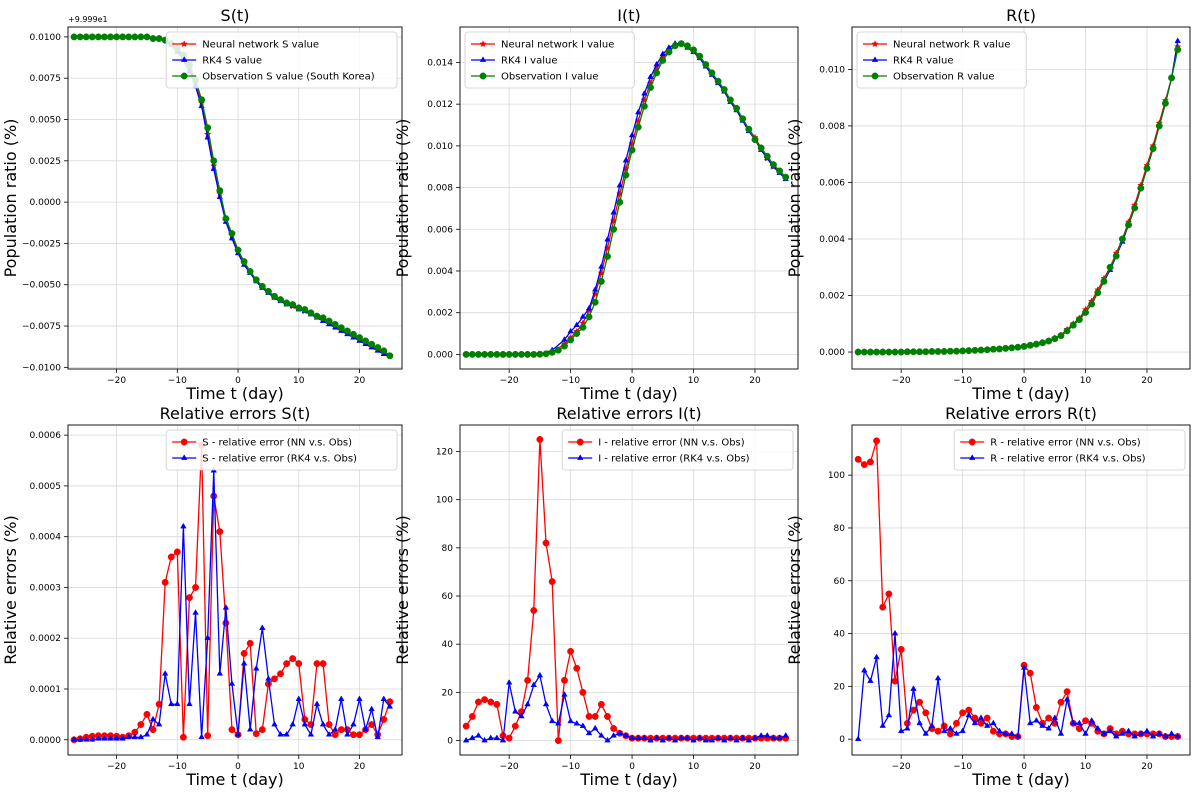 The height and width of the screenshot is (798, 1200). I want to click on y-tick-label: 0.010, so click(832, 70).